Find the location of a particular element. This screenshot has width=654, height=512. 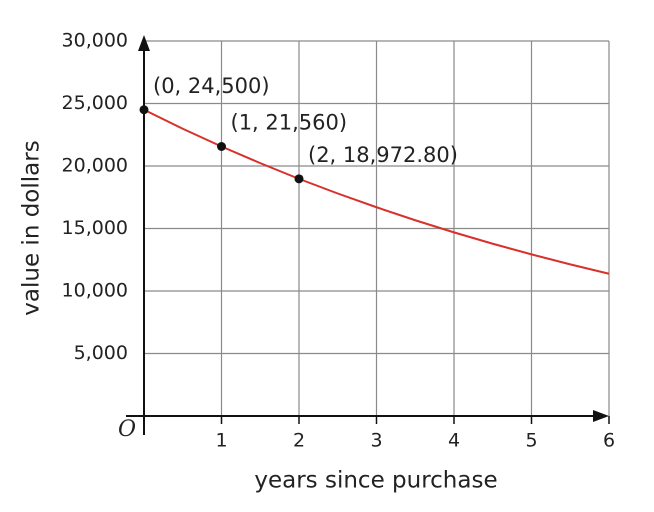

y-tick-label: 20,000 is located at coordinates (95, 166).